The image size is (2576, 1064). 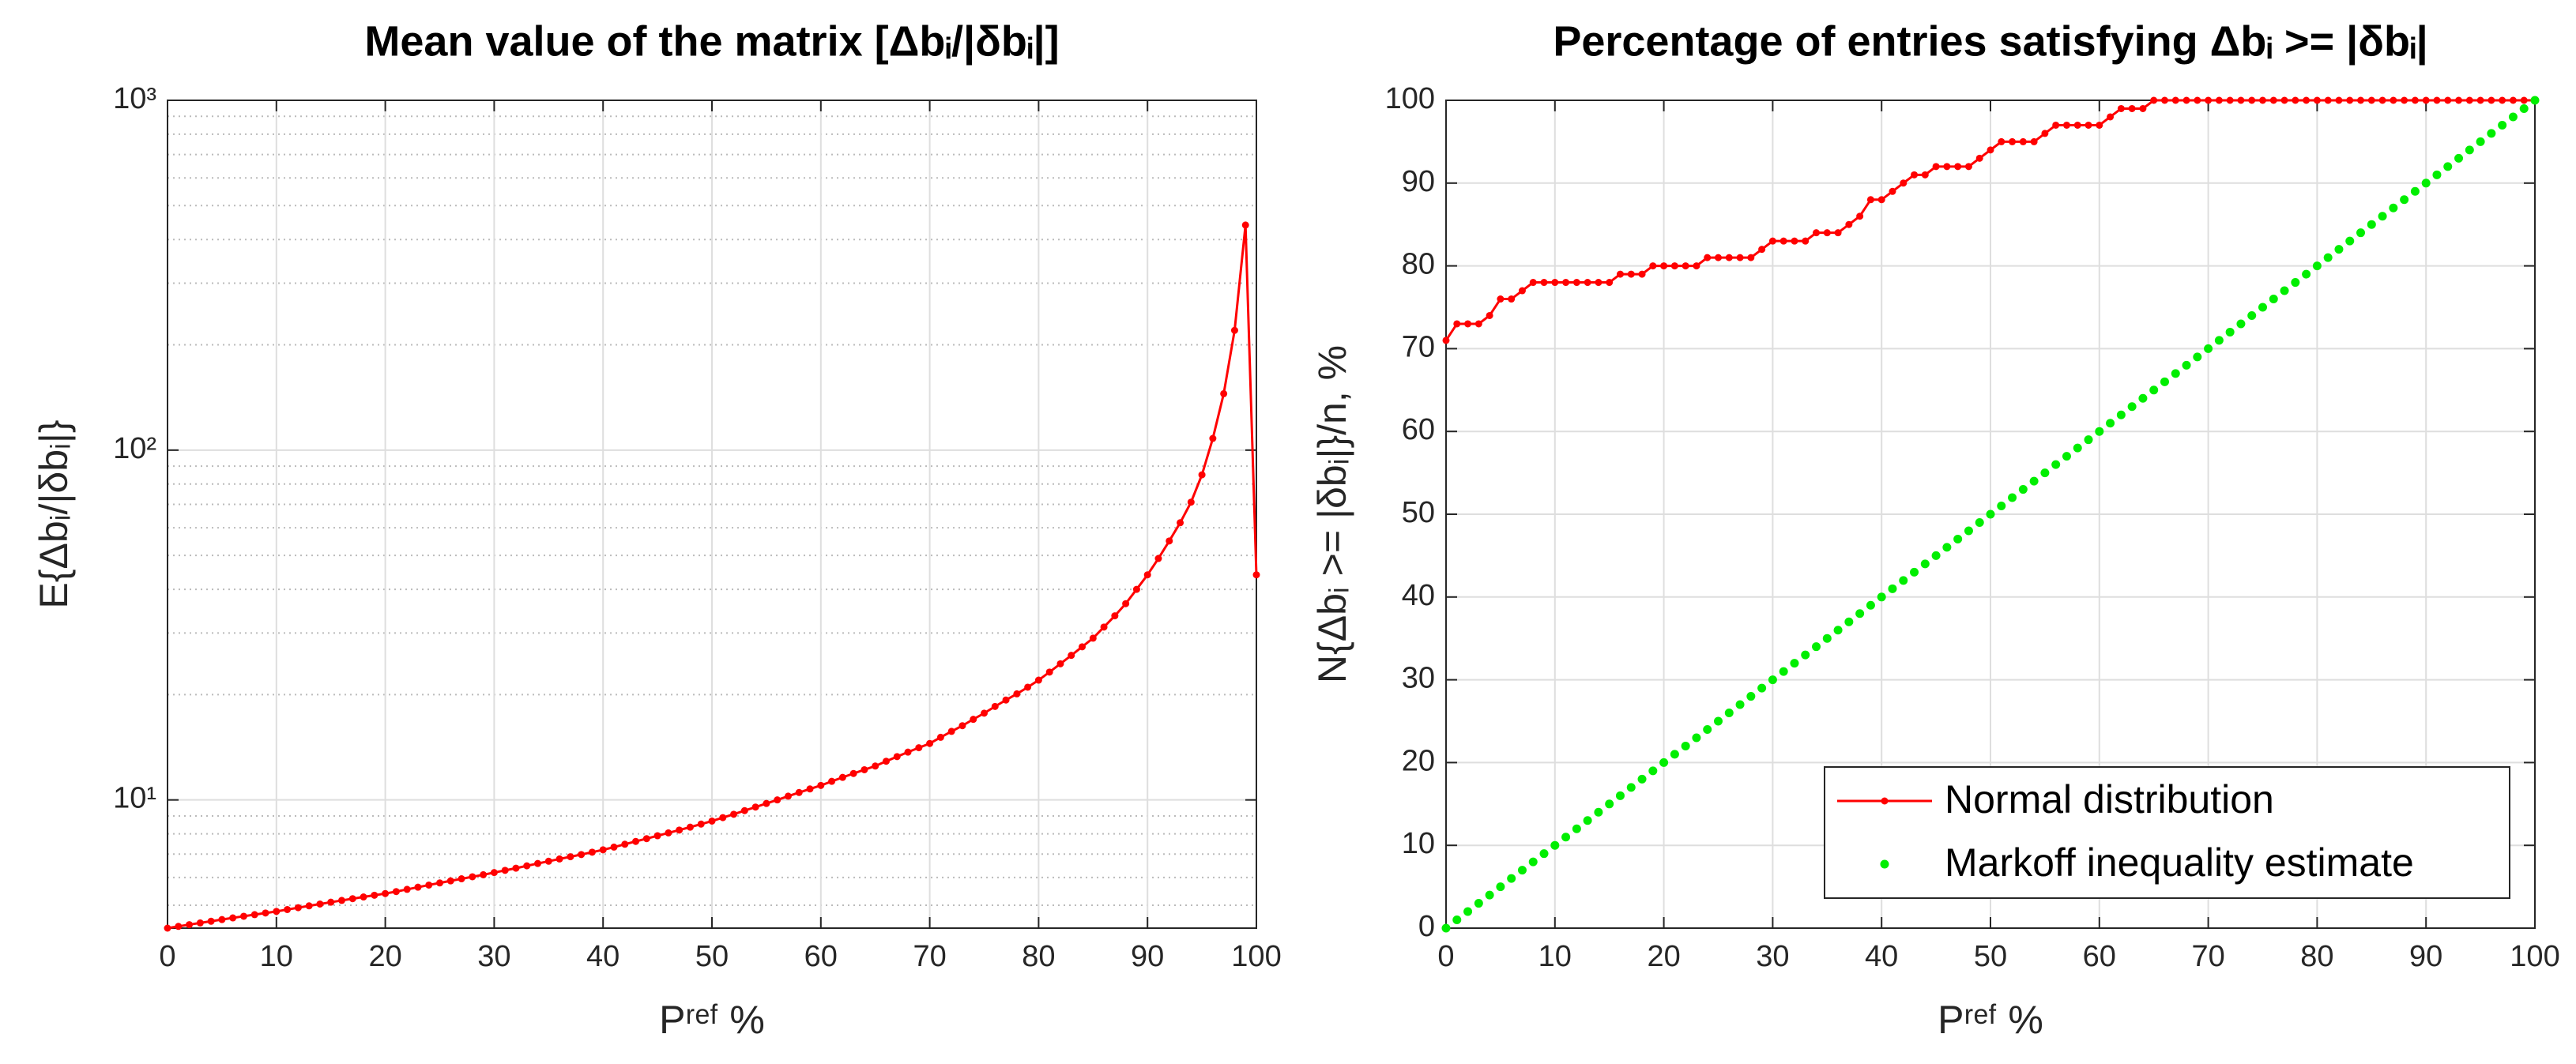 I want to click on x-tick-label: 0, so click(x=167, y=956).